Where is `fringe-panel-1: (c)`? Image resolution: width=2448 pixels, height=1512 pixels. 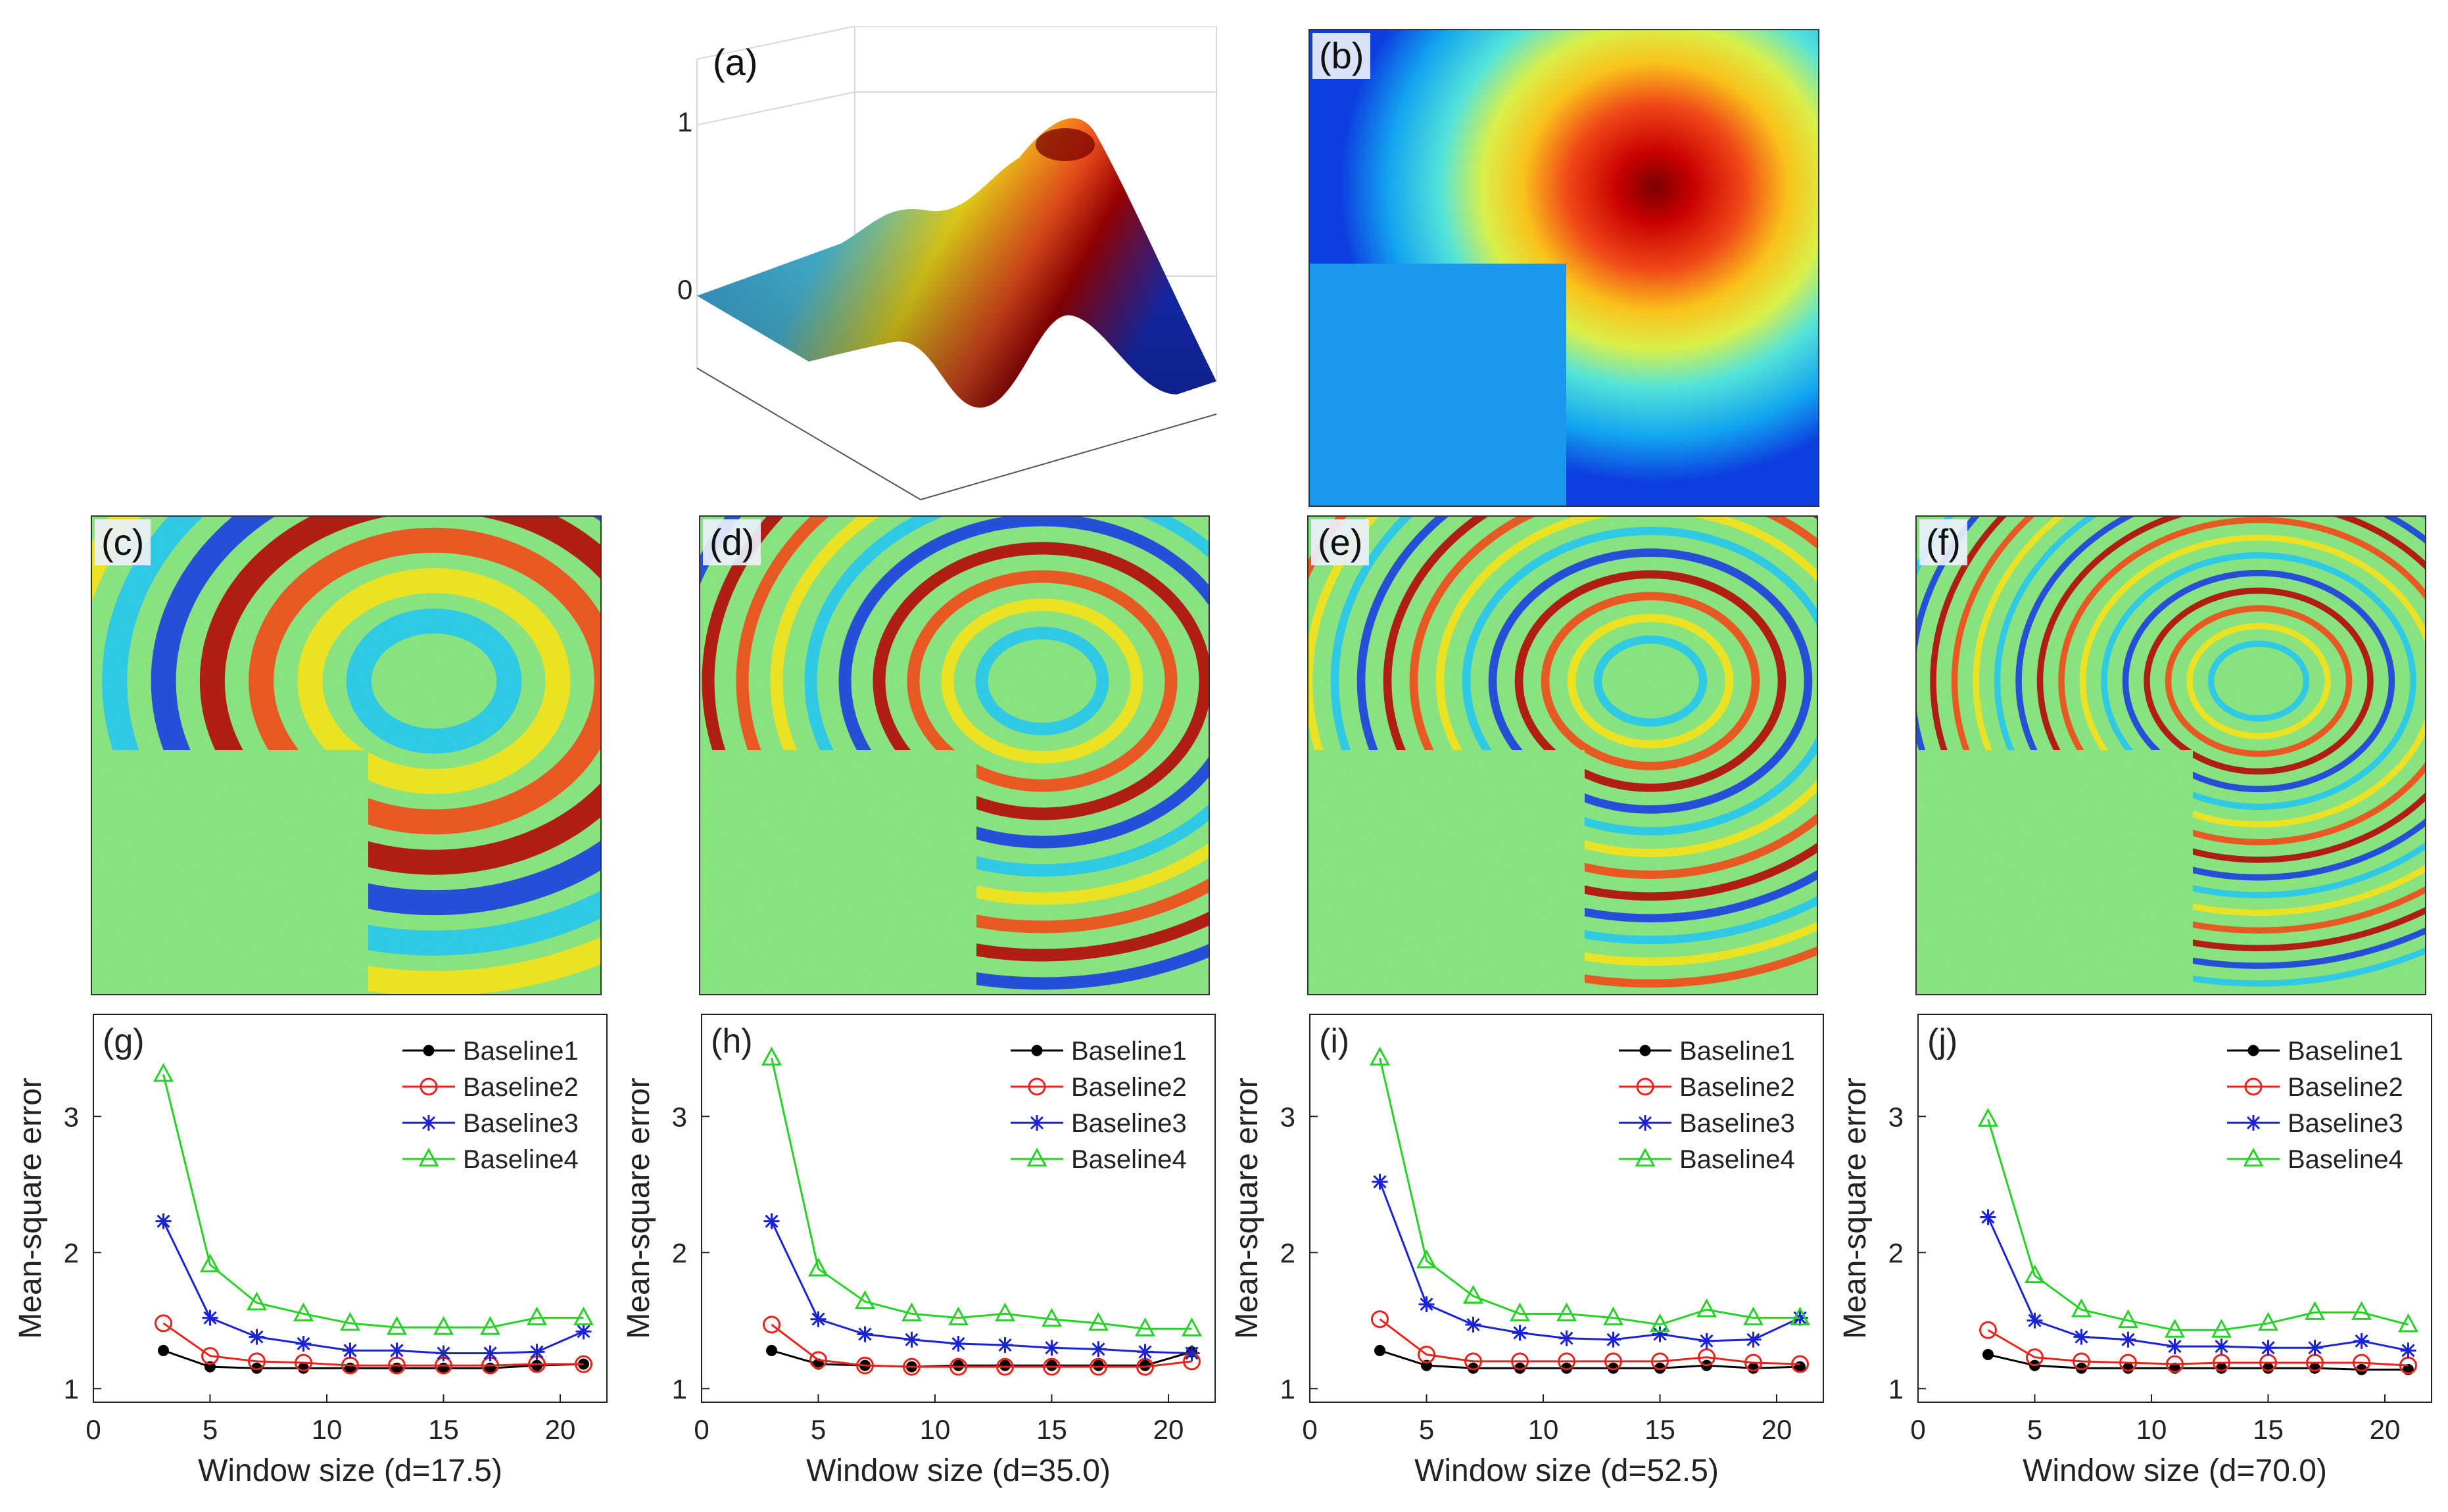 fringe-panel-1: (c) is located at coordinates (346, 755).